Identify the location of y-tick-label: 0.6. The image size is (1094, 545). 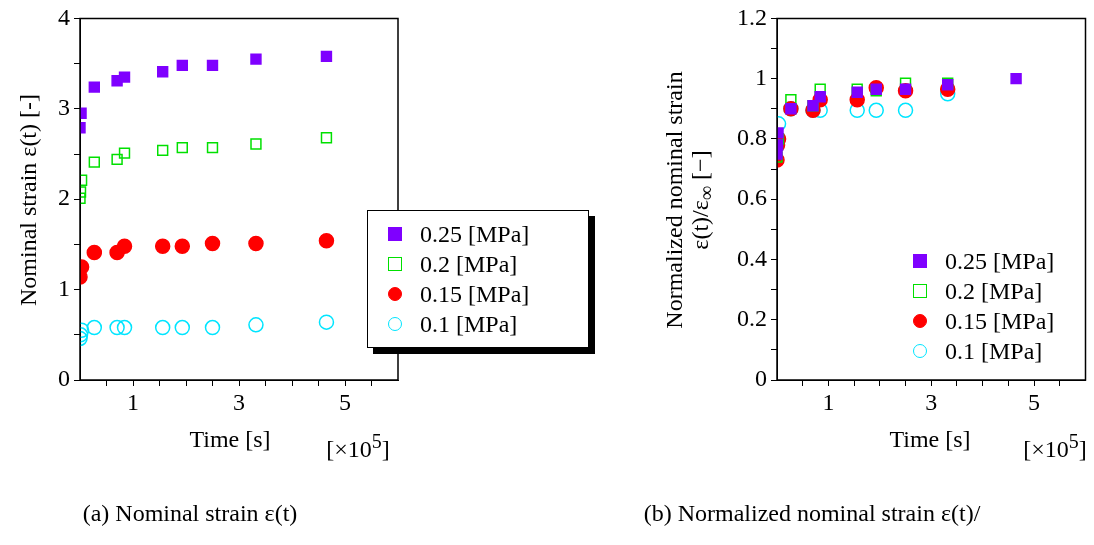
(752, 197).